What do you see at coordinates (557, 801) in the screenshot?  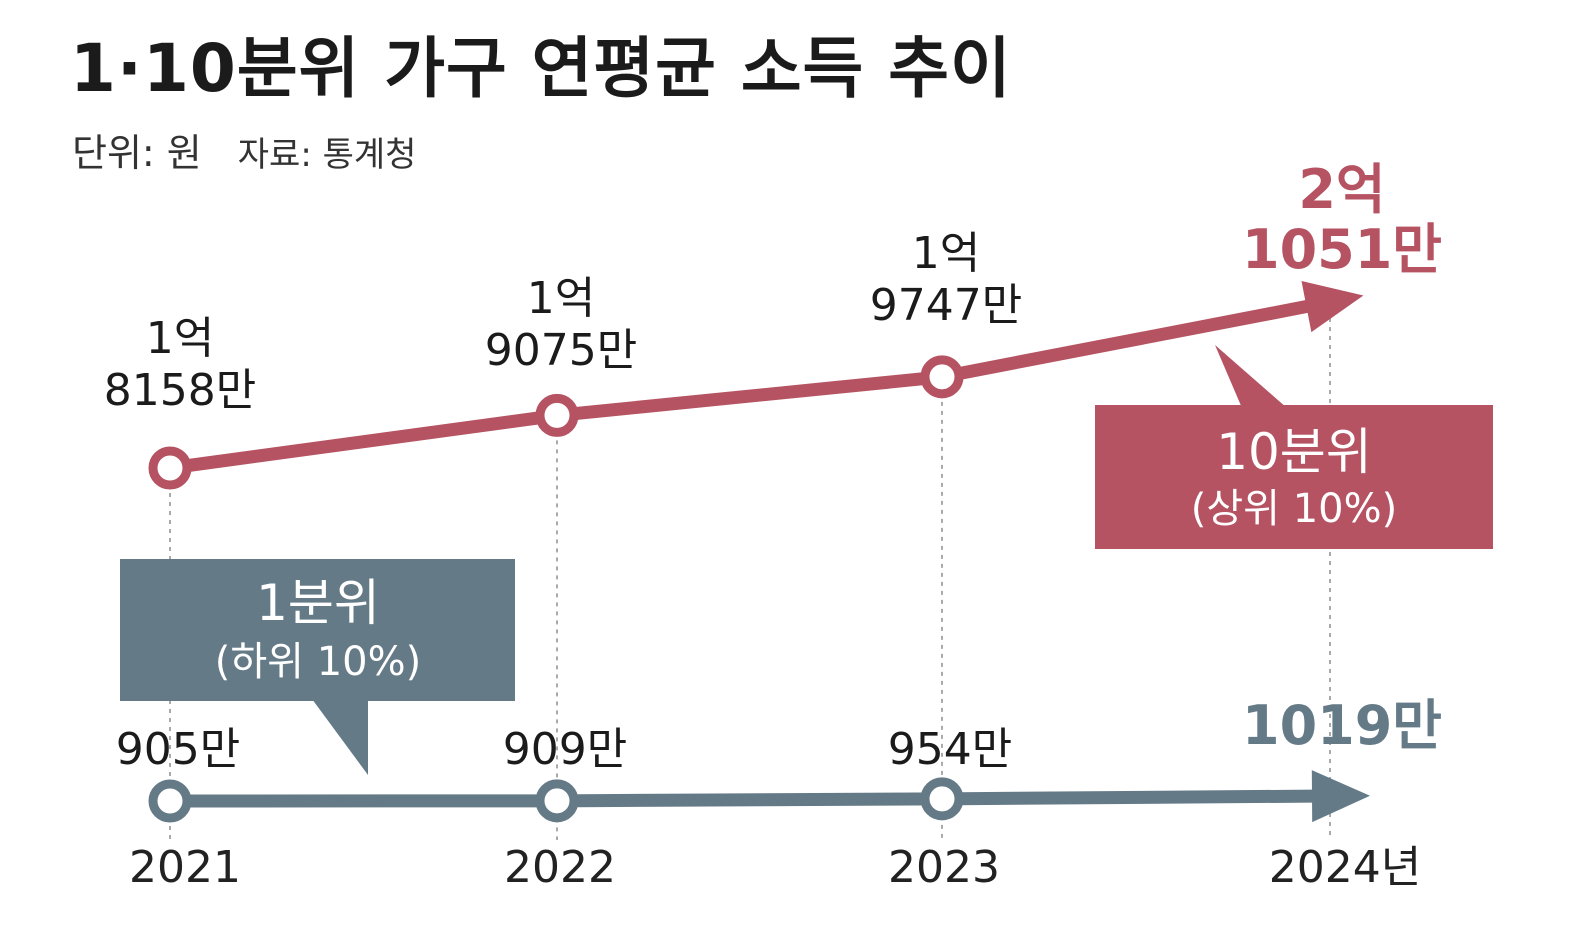 I see `bottom-decile-point-2022` at bounding box center [557, 801].